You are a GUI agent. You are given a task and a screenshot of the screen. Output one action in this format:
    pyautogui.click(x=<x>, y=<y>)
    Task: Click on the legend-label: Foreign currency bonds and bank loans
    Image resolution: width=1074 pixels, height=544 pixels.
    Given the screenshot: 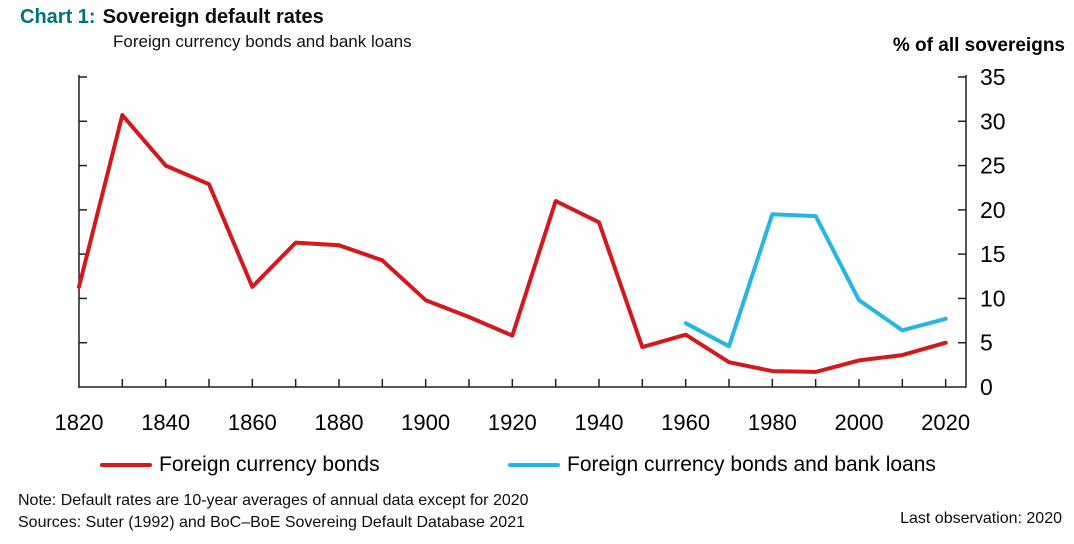 What is the action you would take?
    pyautogui.click(x=751, y=464)
    